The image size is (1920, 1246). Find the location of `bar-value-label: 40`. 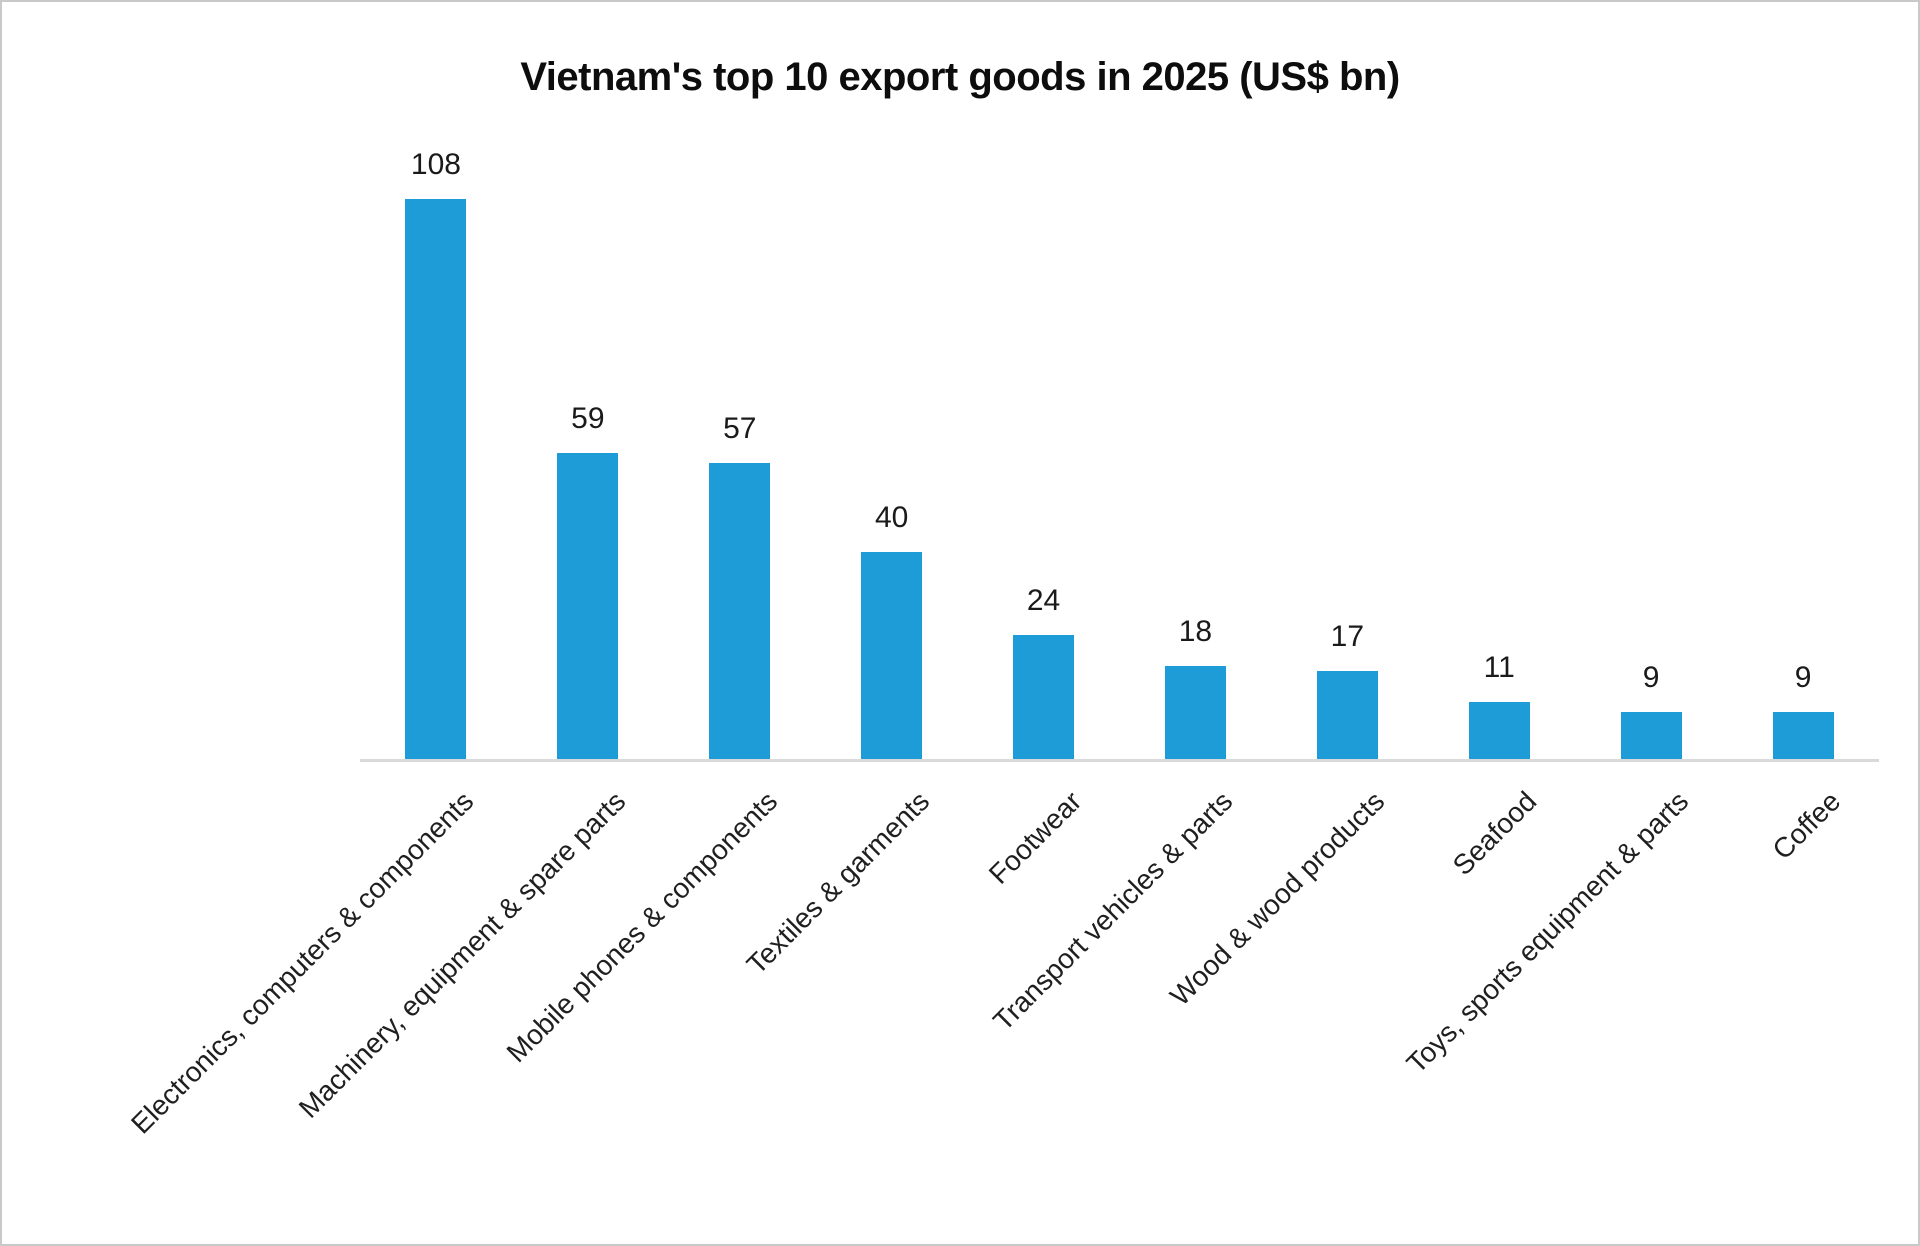

bar-value-label: 40 is located at coordinates (891, 517).